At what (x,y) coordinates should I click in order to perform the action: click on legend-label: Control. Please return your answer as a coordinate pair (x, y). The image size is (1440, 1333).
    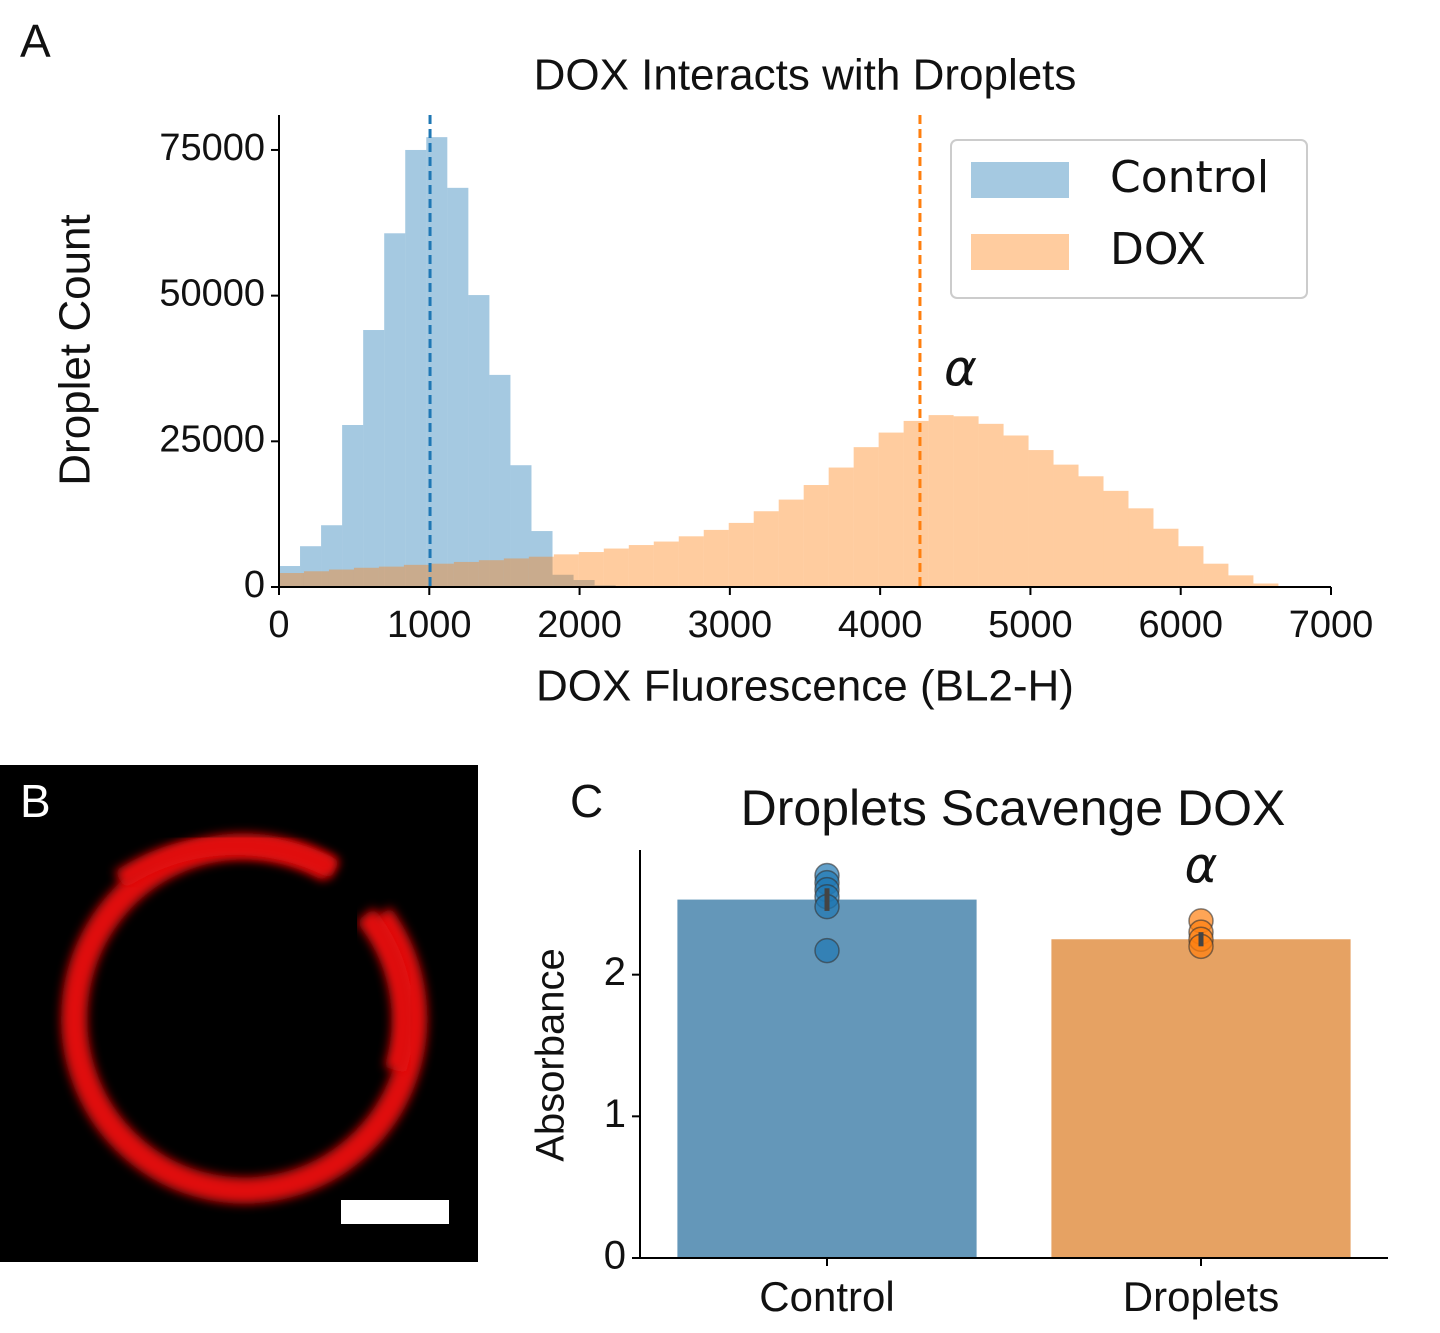
    Looking at the image, I should click on (1189, 177).